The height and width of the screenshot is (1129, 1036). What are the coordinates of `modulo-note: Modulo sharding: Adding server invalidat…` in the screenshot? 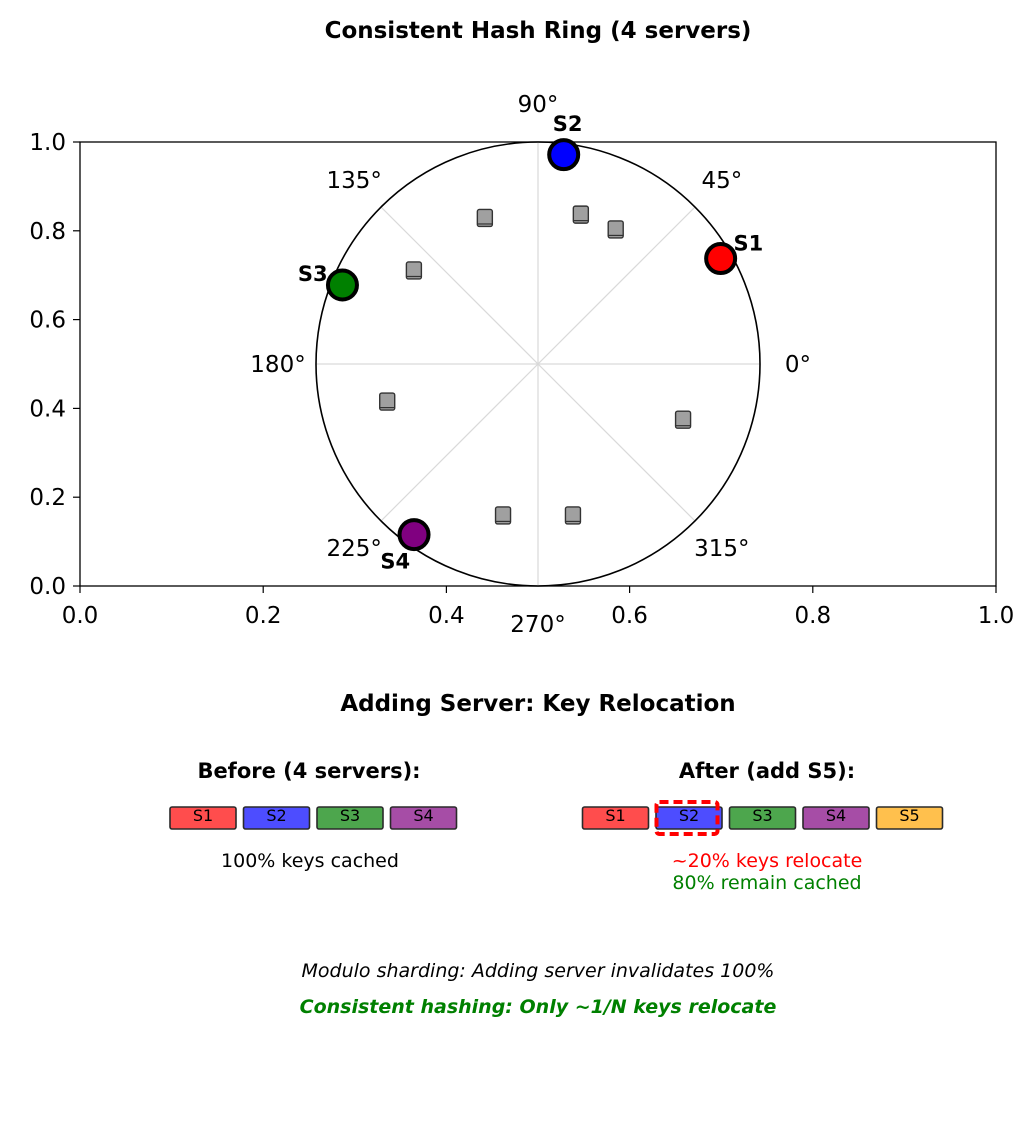 It's located at (538, 971).